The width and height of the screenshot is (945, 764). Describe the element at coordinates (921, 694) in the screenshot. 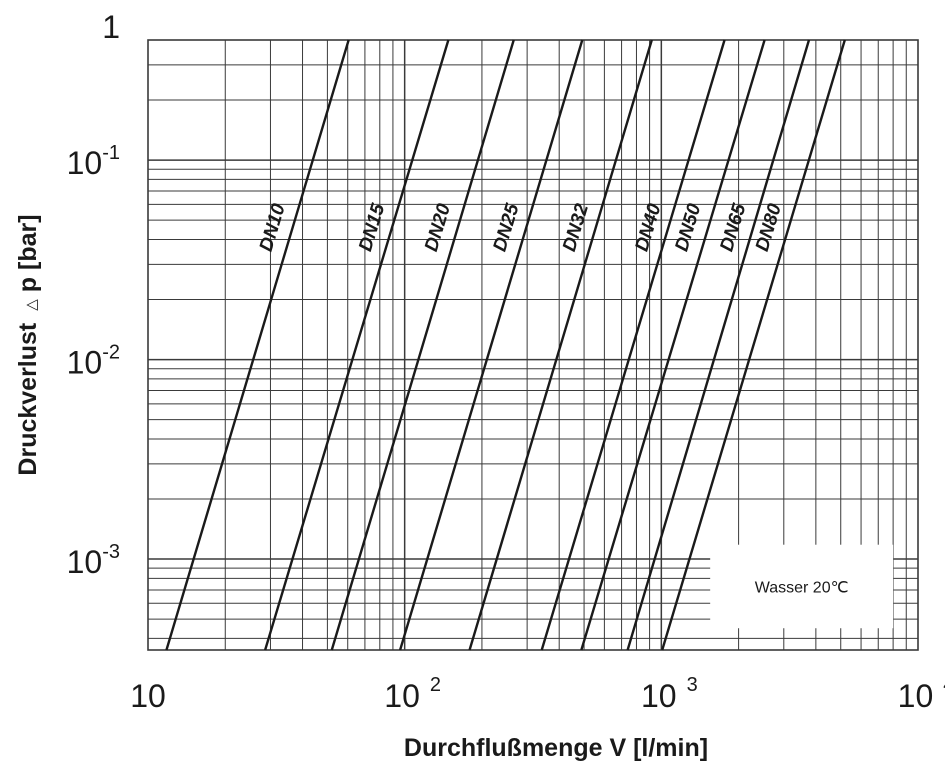

I see `x-tick-label: 104` at that location.